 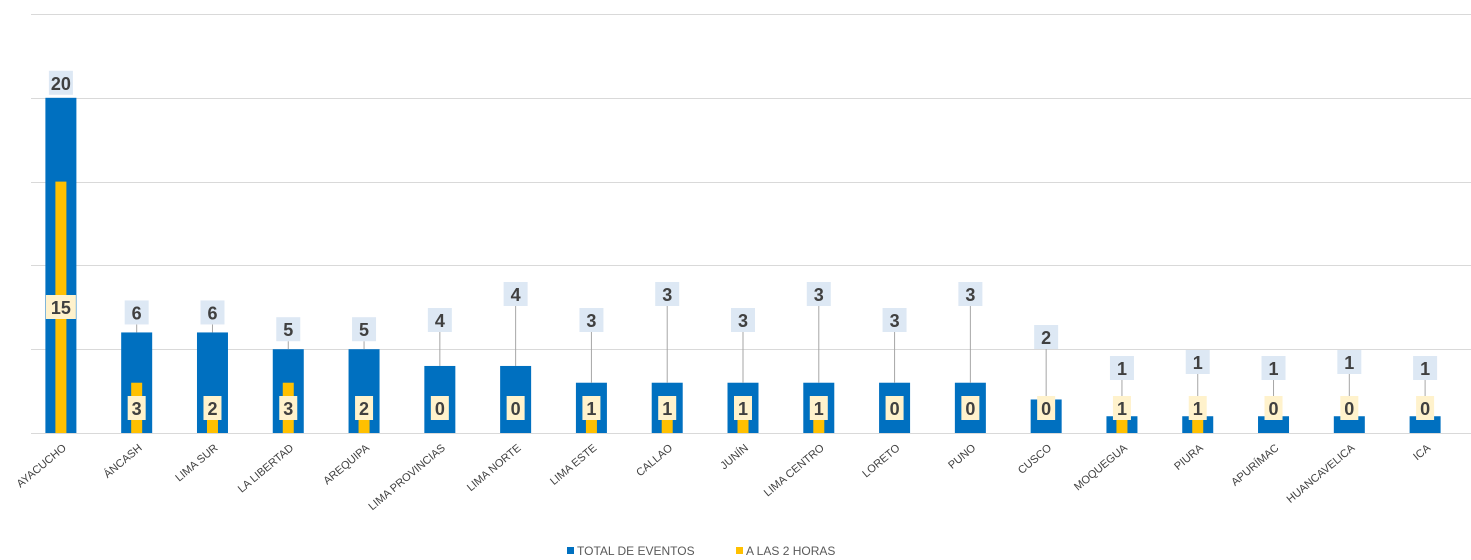 I want to click on label-two-hours: 3, so click(x=288, y=408).